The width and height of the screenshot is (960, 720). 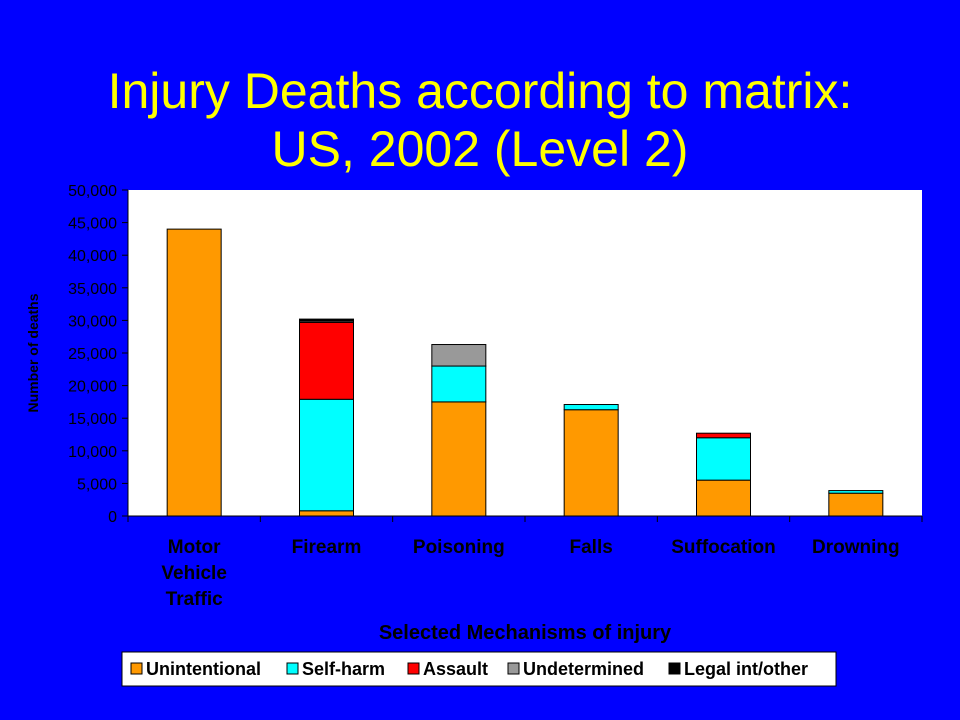 What do you see at coordinates (327, 547) in the screenshot?
I see `x-category-label: Firearm` at bounding box center [327, 547].